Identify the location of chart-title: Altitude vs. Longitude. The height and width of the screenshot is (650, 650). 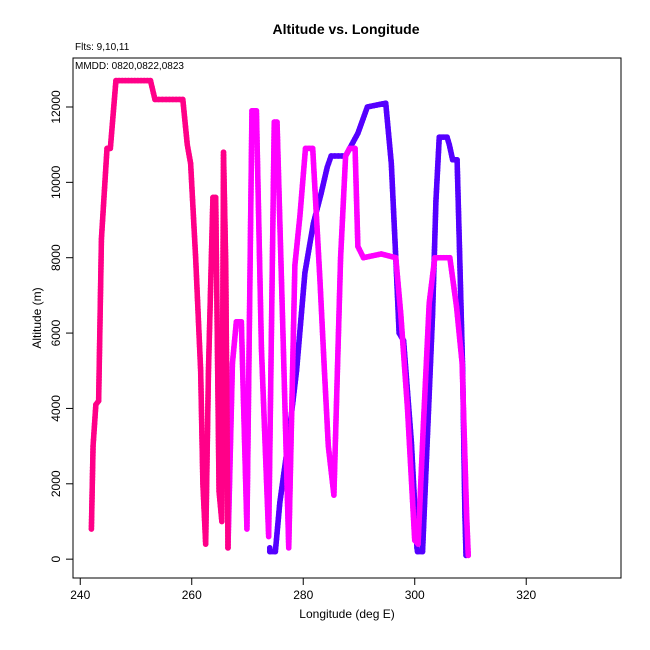
(346, 29).